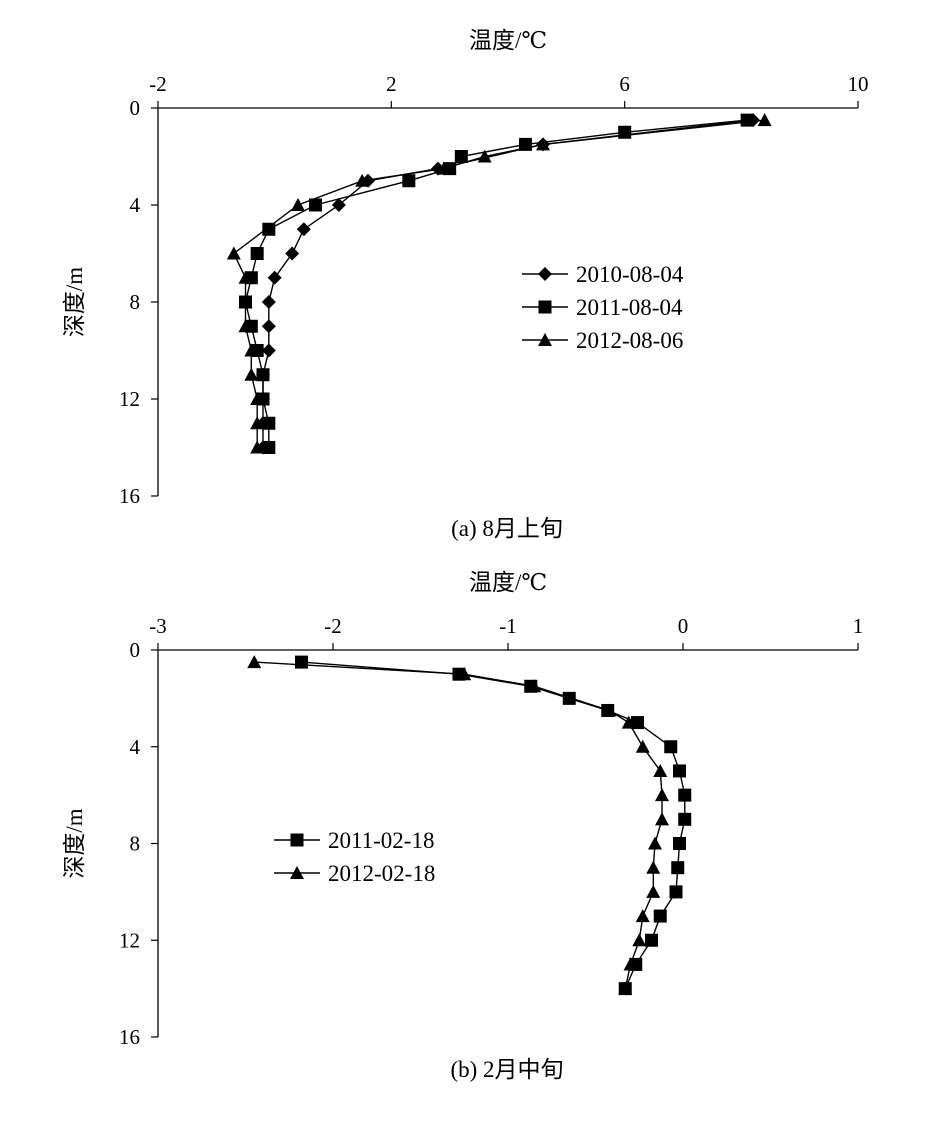  Describe the element at coordinates (629, 307) in the screenshot. I see `legend-label-a-2: 2011-08-04` at that location.